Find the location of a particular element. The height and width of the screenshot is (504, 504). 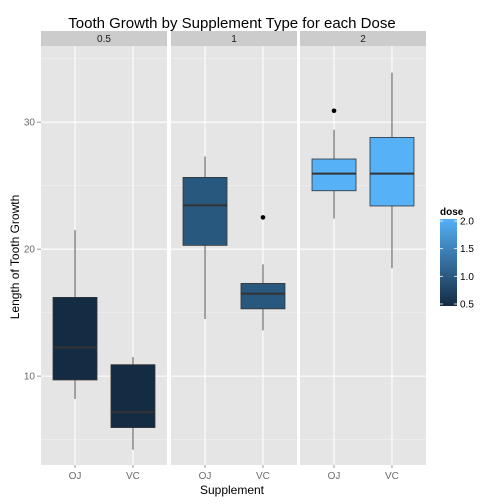

x-axis-title: Supplement is located at coordinates (232, 490).